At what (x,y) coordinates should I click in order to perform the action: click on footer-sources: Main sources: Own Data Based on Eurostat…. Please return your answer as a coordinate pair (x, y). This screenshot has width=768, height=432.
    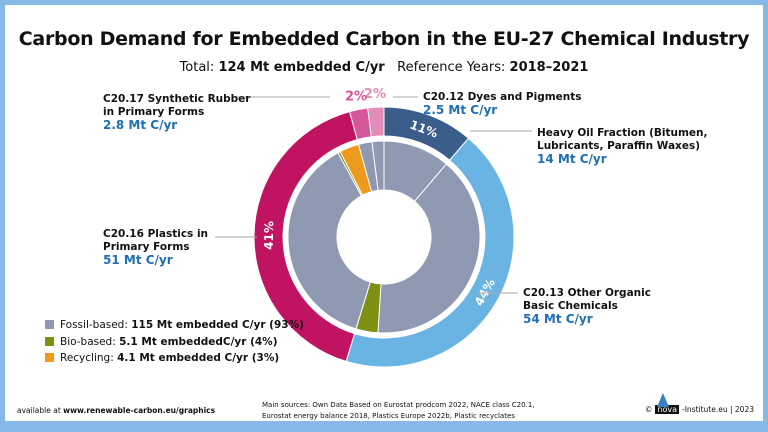
    Looking at the image, I should click on (398, 411).